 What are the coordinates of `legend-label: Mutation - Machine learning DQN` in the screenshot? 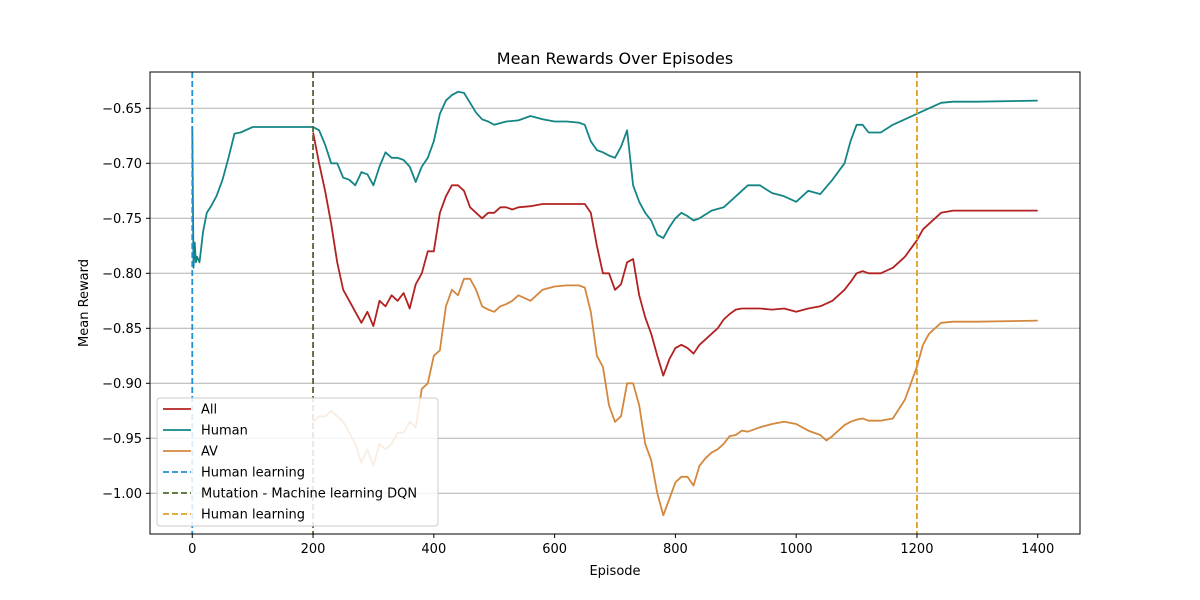 It's located at (309, 494).